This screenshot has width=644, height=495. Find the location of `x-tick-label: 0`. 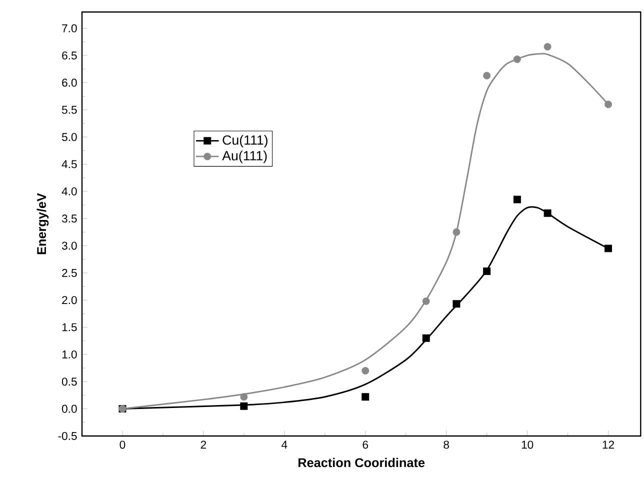

x-tick-label: 0 is located at coordinates (123, 444).